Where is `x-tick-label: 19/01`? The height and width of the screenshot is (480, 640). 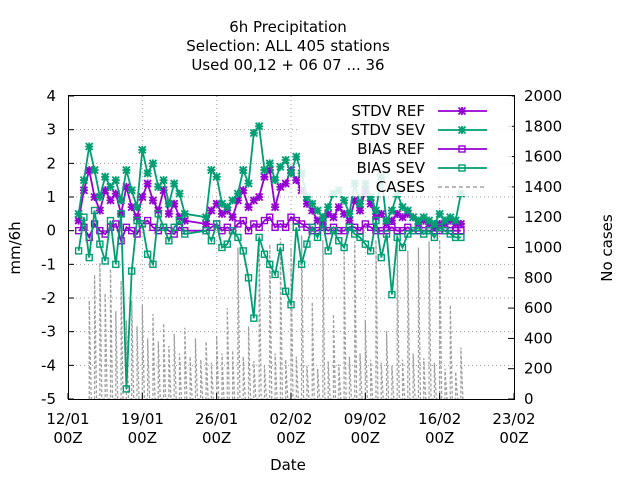
x-tick-label: 19/01 is located at coordinates (142, 419).